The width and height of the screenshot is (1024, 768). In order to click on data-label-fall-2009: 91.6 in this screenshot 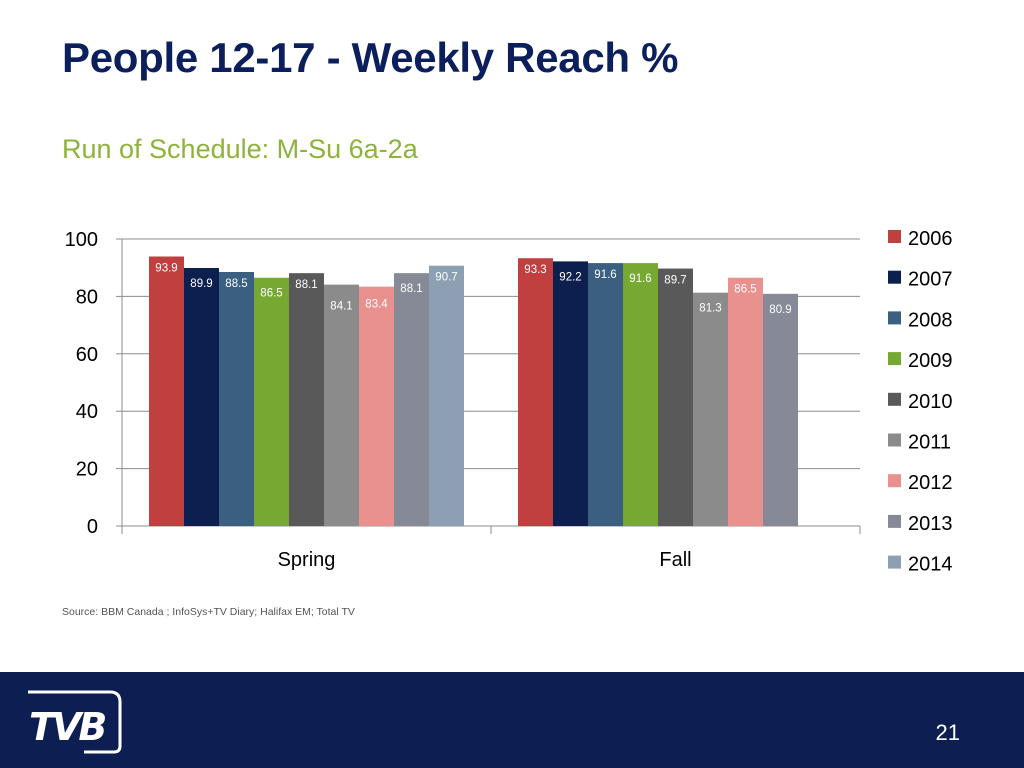, I will do `click(640, 279)`.